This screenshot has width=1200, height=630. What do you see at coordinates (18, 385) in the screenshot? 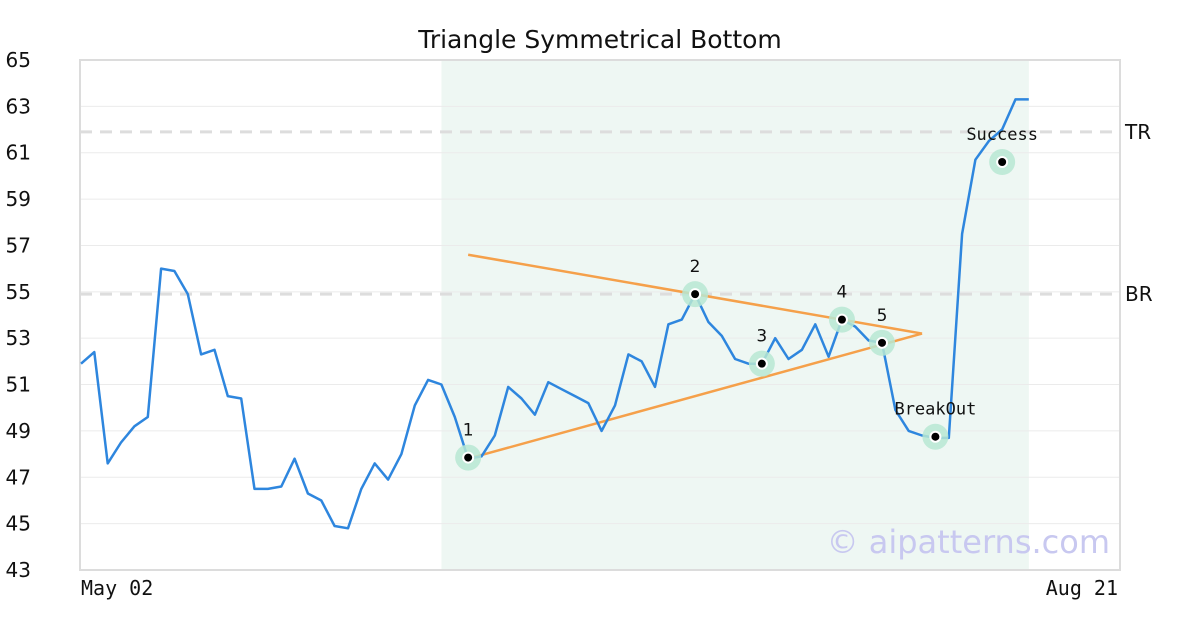
I see `y-tick-label: 51` at bounding box center [18, 385].